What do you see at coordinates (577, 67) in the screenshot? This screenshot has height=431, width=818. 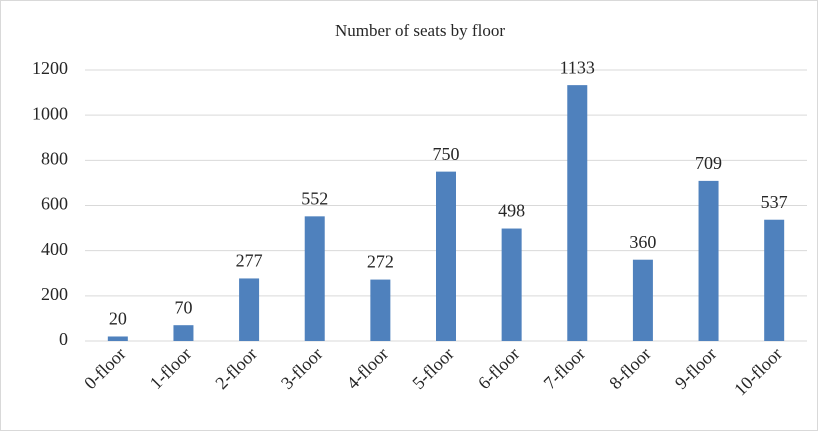 I see `data-label: 1133` at bounding box center [577, 67].